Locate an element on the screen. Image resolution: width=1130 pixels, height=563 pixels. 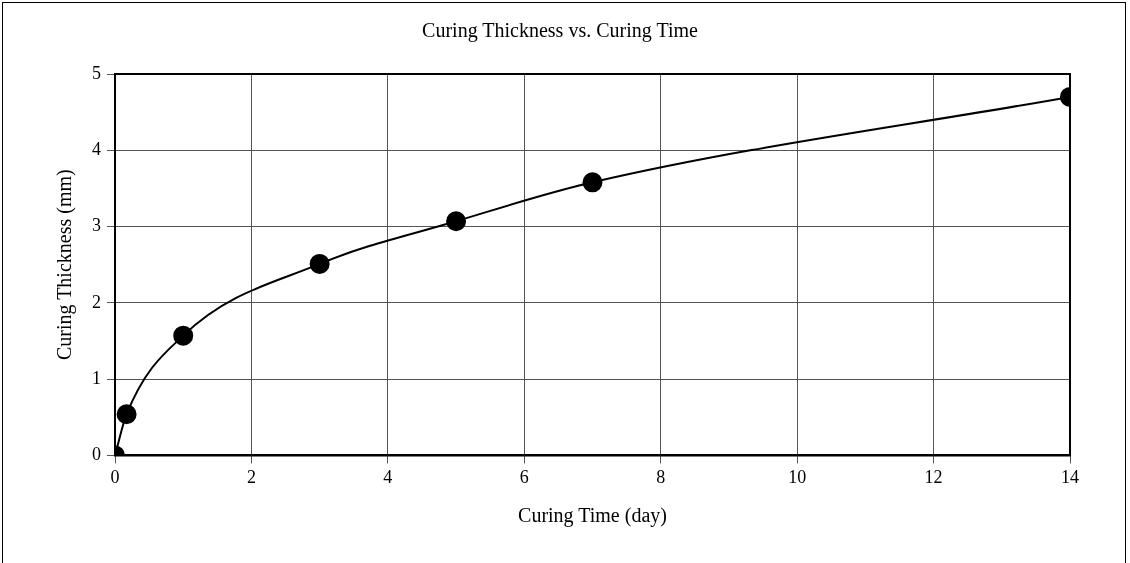
y-tick-label: 2 is located at coordinates (96, 301).